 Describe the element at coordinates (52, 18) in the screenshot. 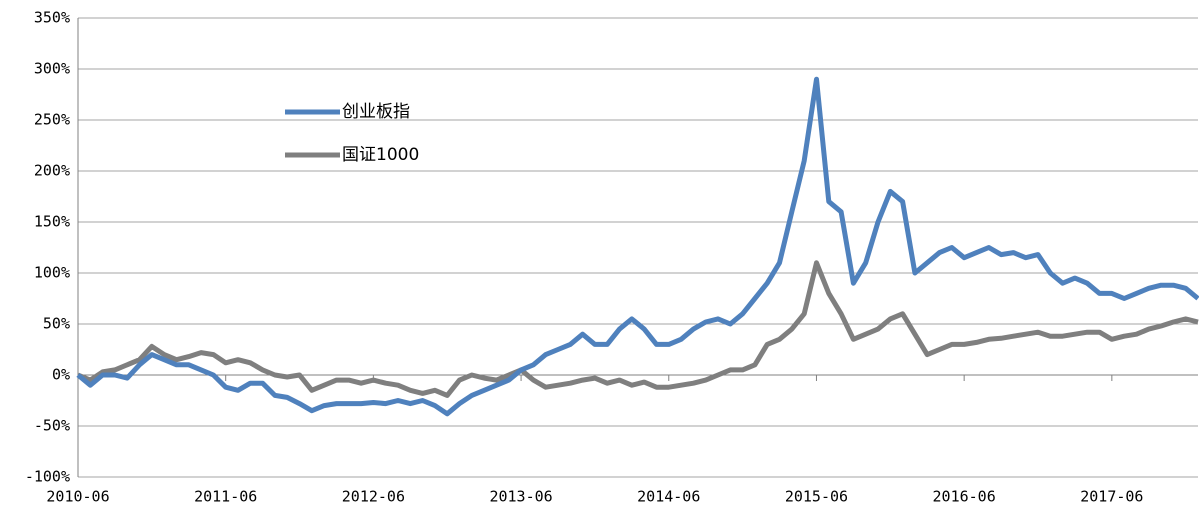

I see `y-tick-label: 350%` at that location.